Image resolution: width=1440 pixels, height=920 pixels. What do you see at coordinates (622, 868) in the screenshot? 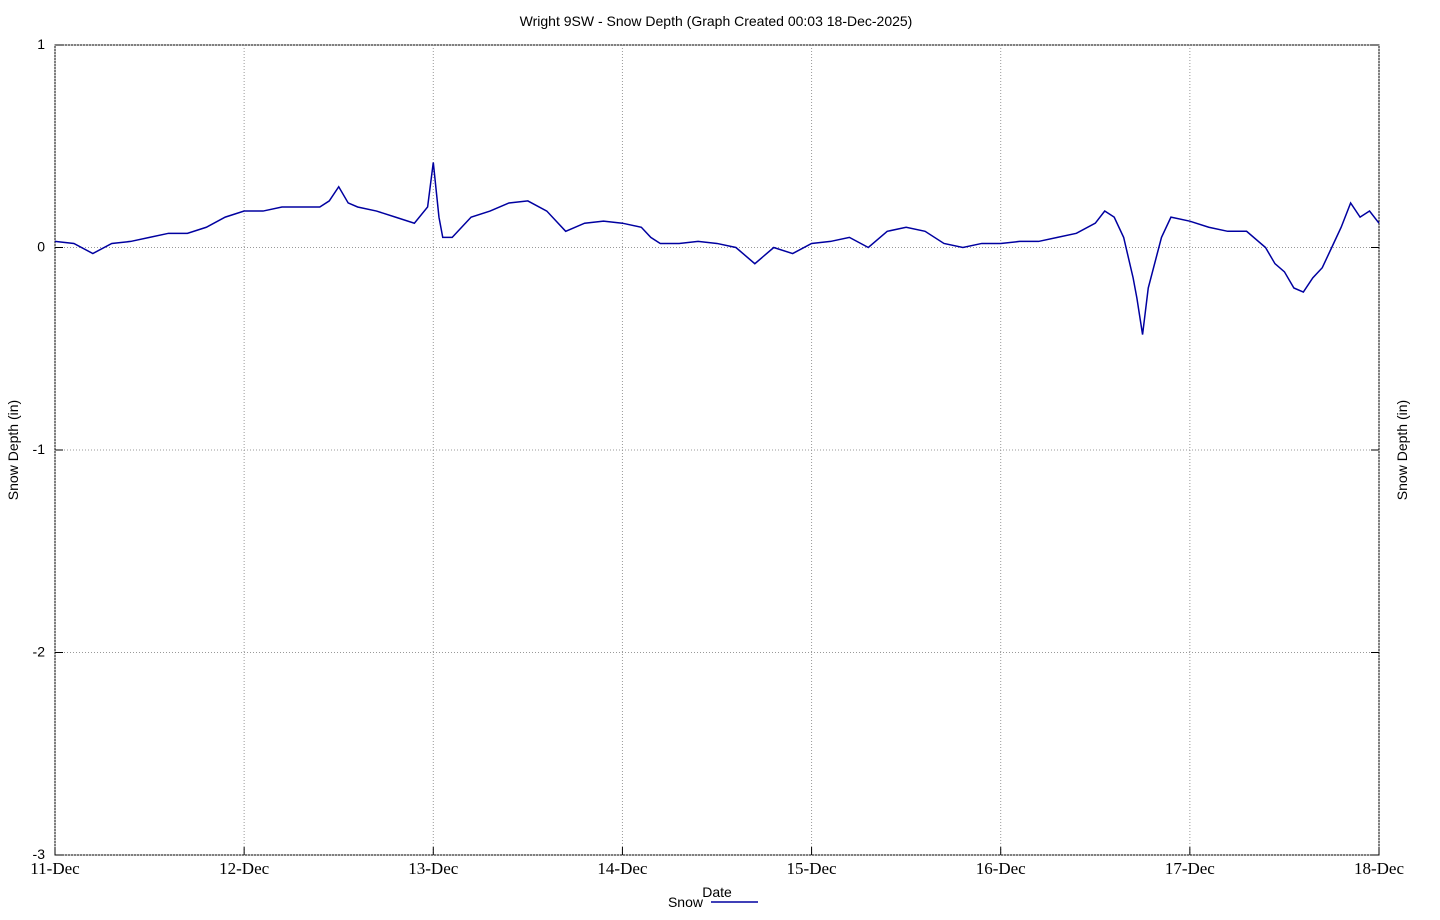
I see `x-tick-label: 14-Dec` at bounding box center [622, 868].